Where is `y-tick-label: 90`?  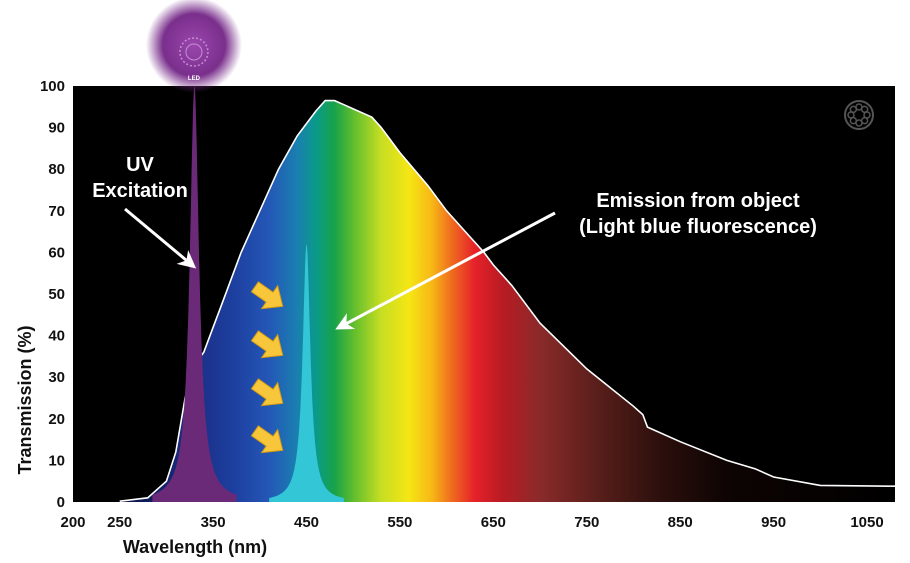
y-tick-label: 90 is located at coordinates (56, 128).